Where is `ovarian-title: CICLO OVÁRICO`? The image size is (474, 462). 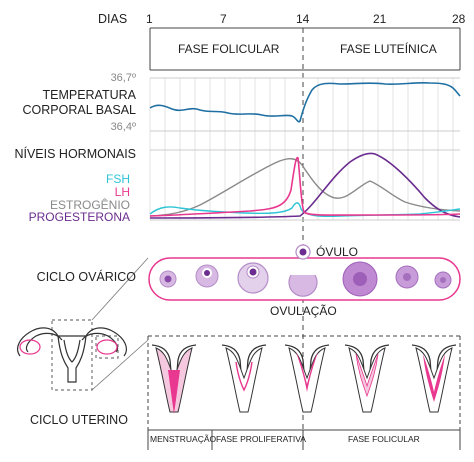 ovarian-title: CICLO OVÁRICO is located at coordinates (86, 277).